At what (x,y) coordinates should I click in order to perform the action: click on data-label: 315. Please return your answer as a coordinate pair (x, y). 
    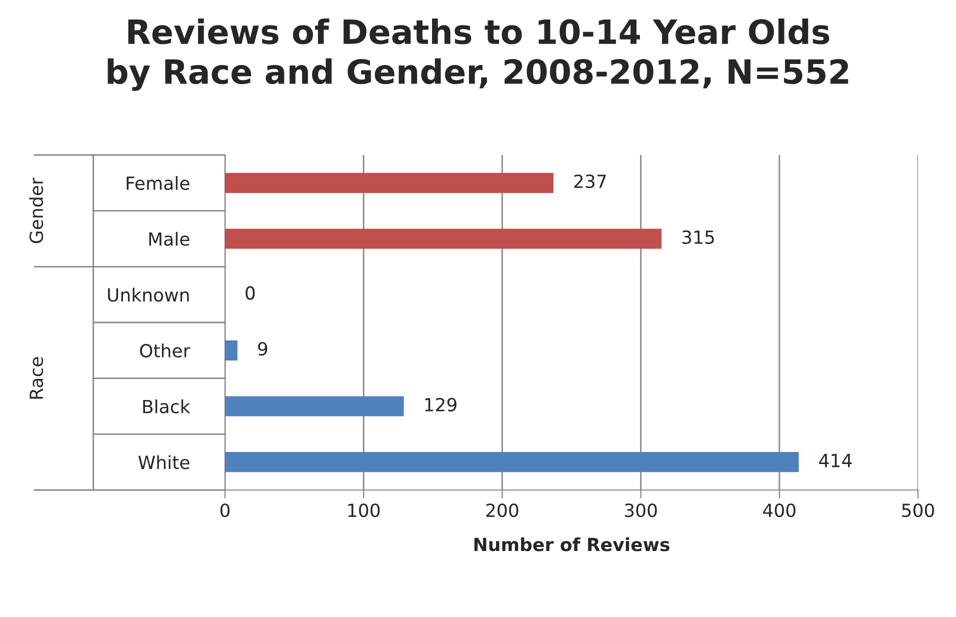
    Looking at the image, I should click on (698, 237).